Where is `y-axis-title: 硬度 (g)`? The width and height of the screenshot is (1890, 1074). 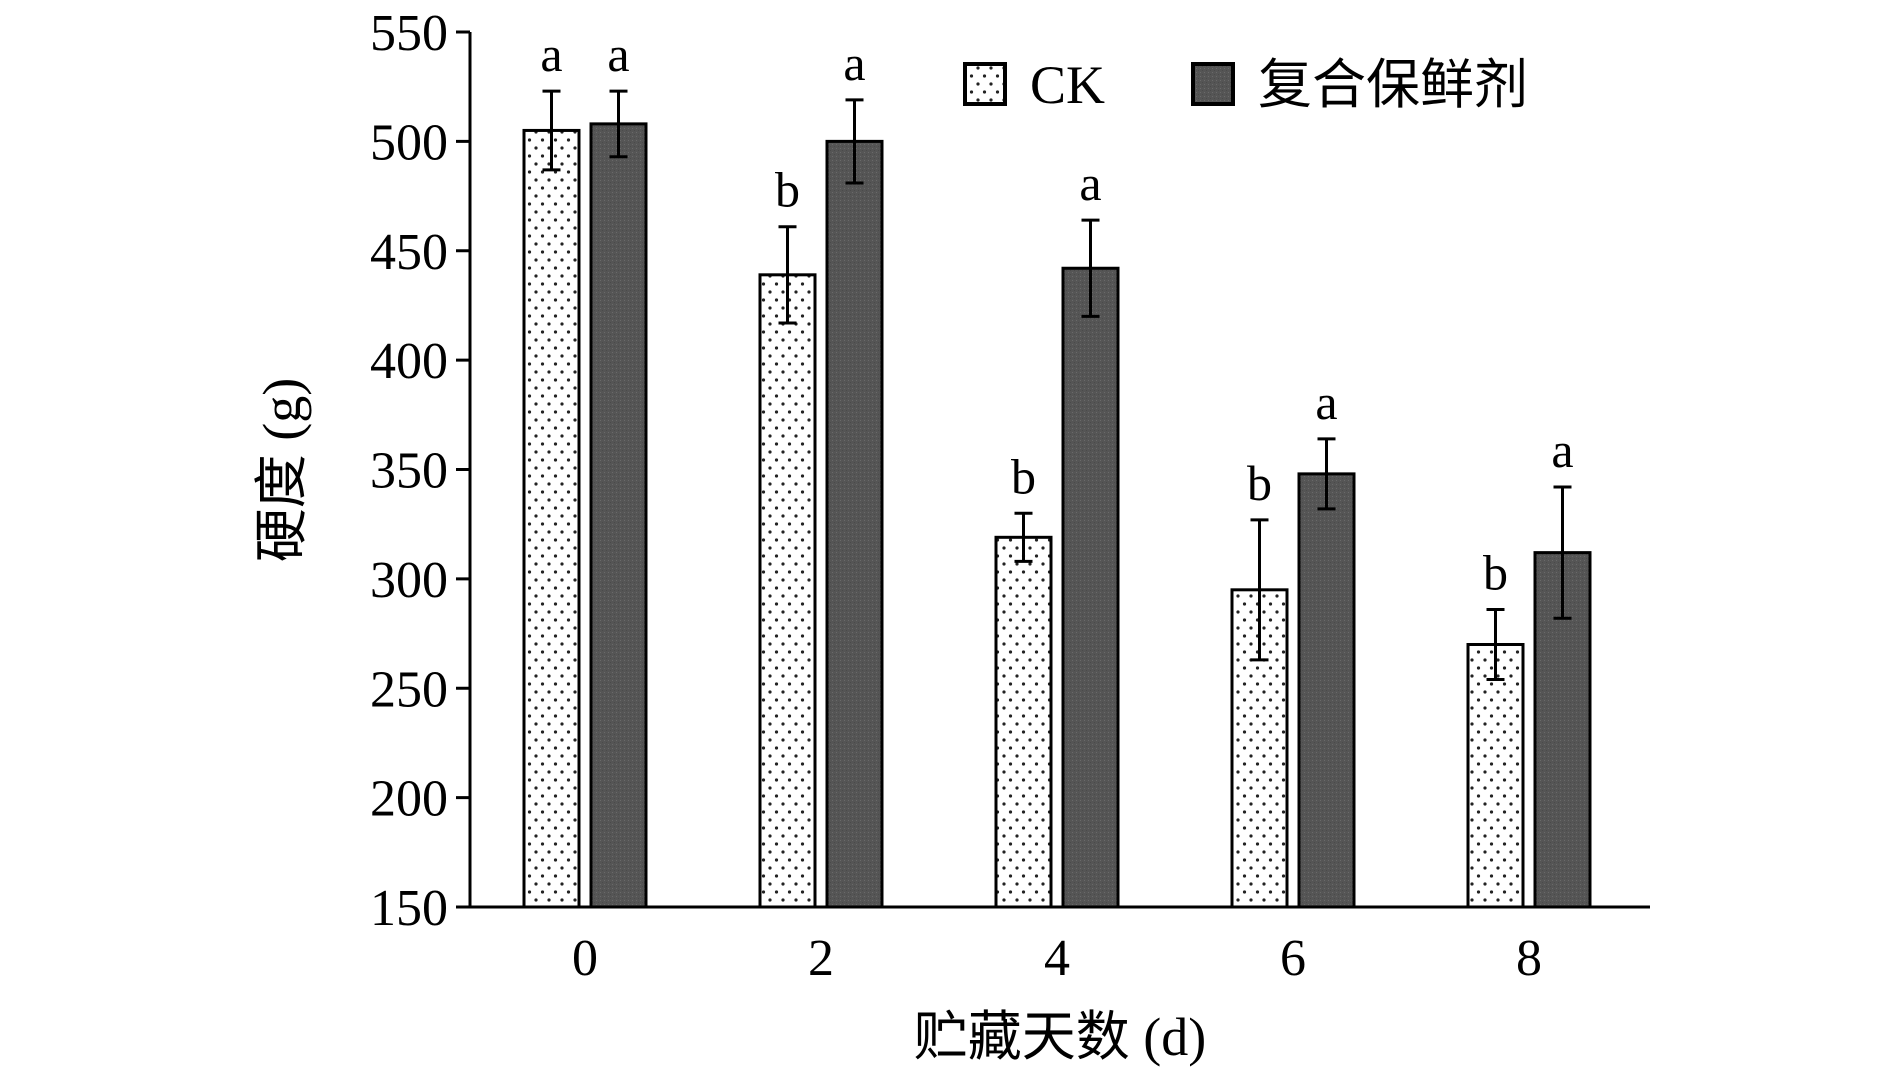 y-axis-title: 硬度 (g) is located at coordinates (282, 470).